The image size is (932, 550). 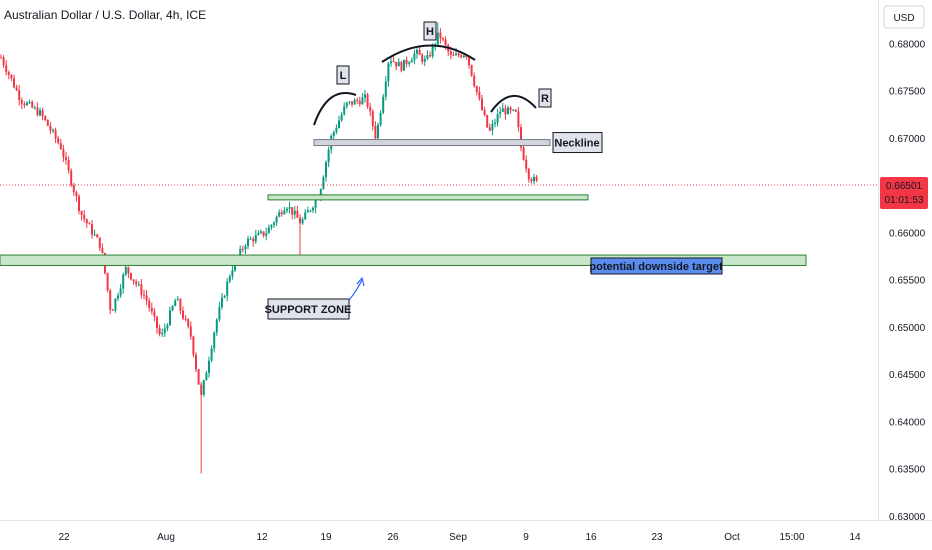 I want to click on neckline-label-box, so click(x=577, y=143).